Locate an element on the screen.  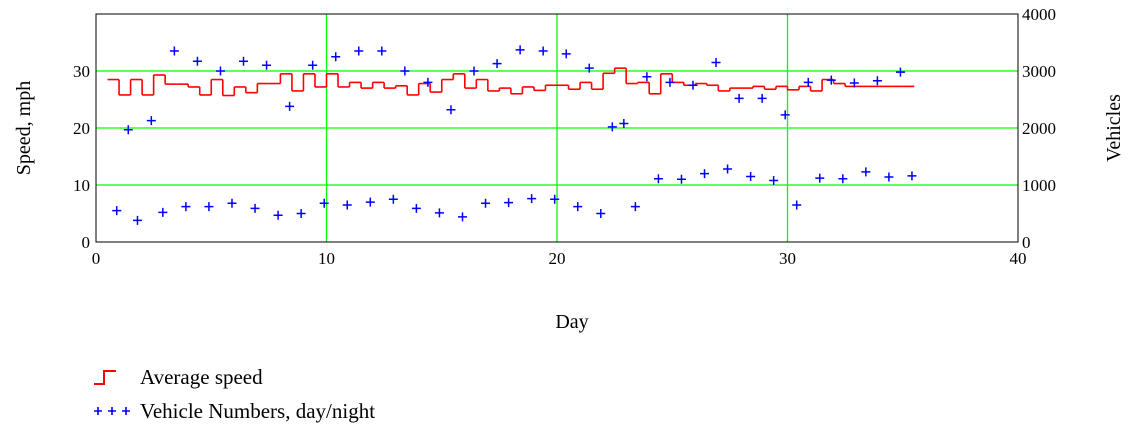
legend-plus-markers-icon is located at coordinates (112, 411).